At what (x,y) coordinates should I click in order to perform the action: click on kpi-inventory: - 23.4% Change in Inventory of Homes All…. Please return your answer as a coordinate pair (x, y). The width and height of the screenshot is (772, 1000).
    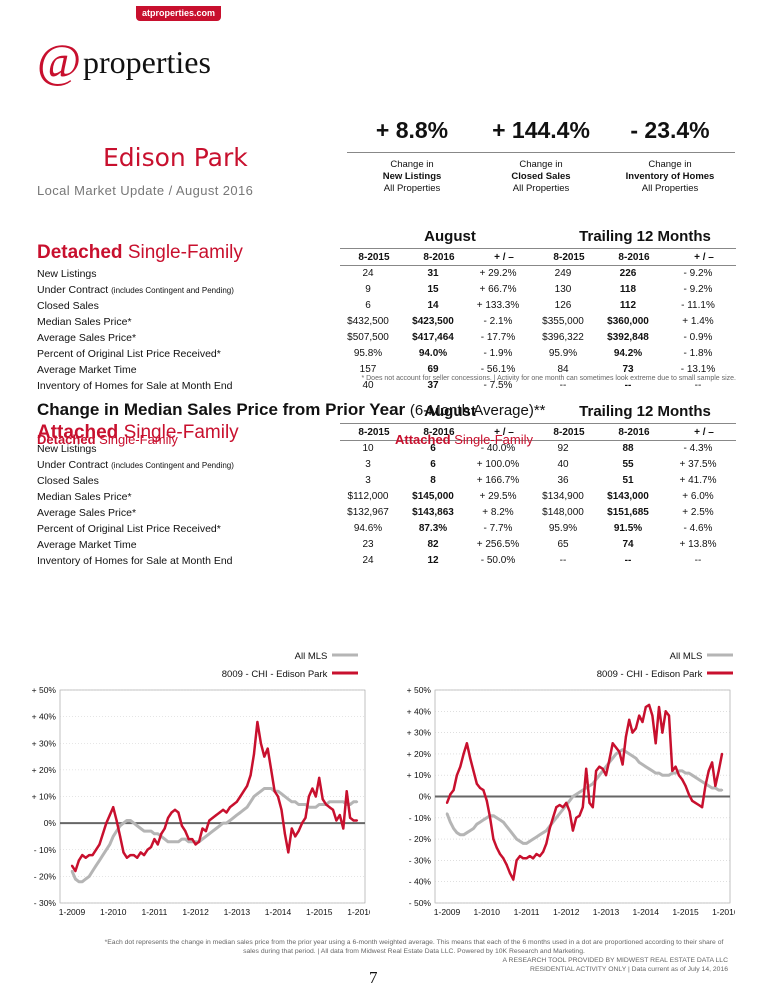
    Looking at the image, I should click on (670, 156).